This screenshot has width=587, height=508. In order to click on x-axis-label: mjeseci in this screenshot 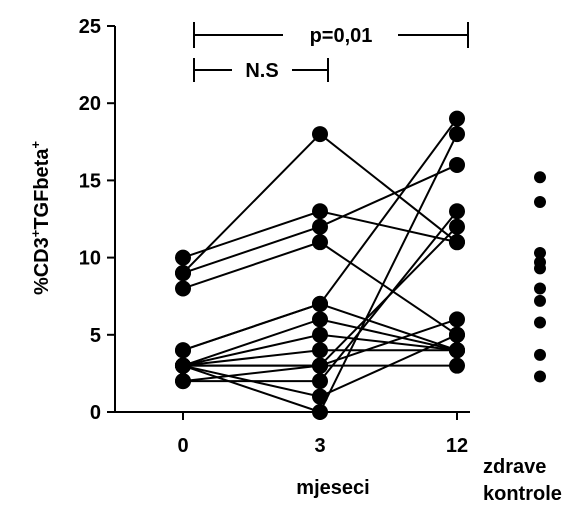, I will do `click(332, 488)`.